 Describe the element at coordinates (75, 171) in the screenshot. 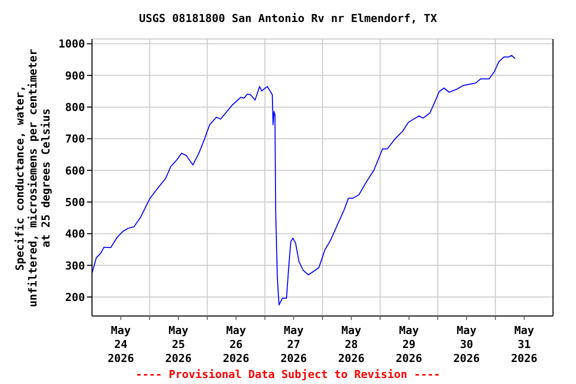

I see `y-tick-label: 600` at that location.